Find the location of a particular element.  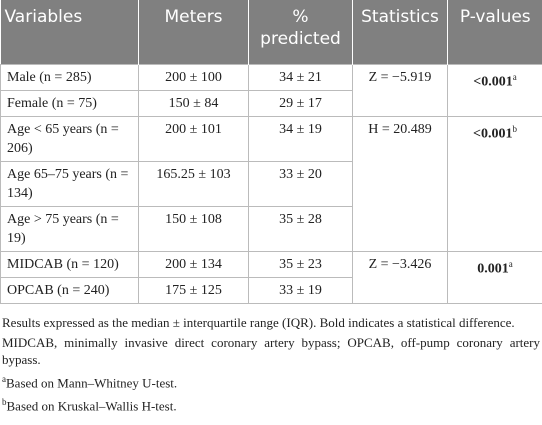

header-cell: Variables is located at coordinates (69, 32).